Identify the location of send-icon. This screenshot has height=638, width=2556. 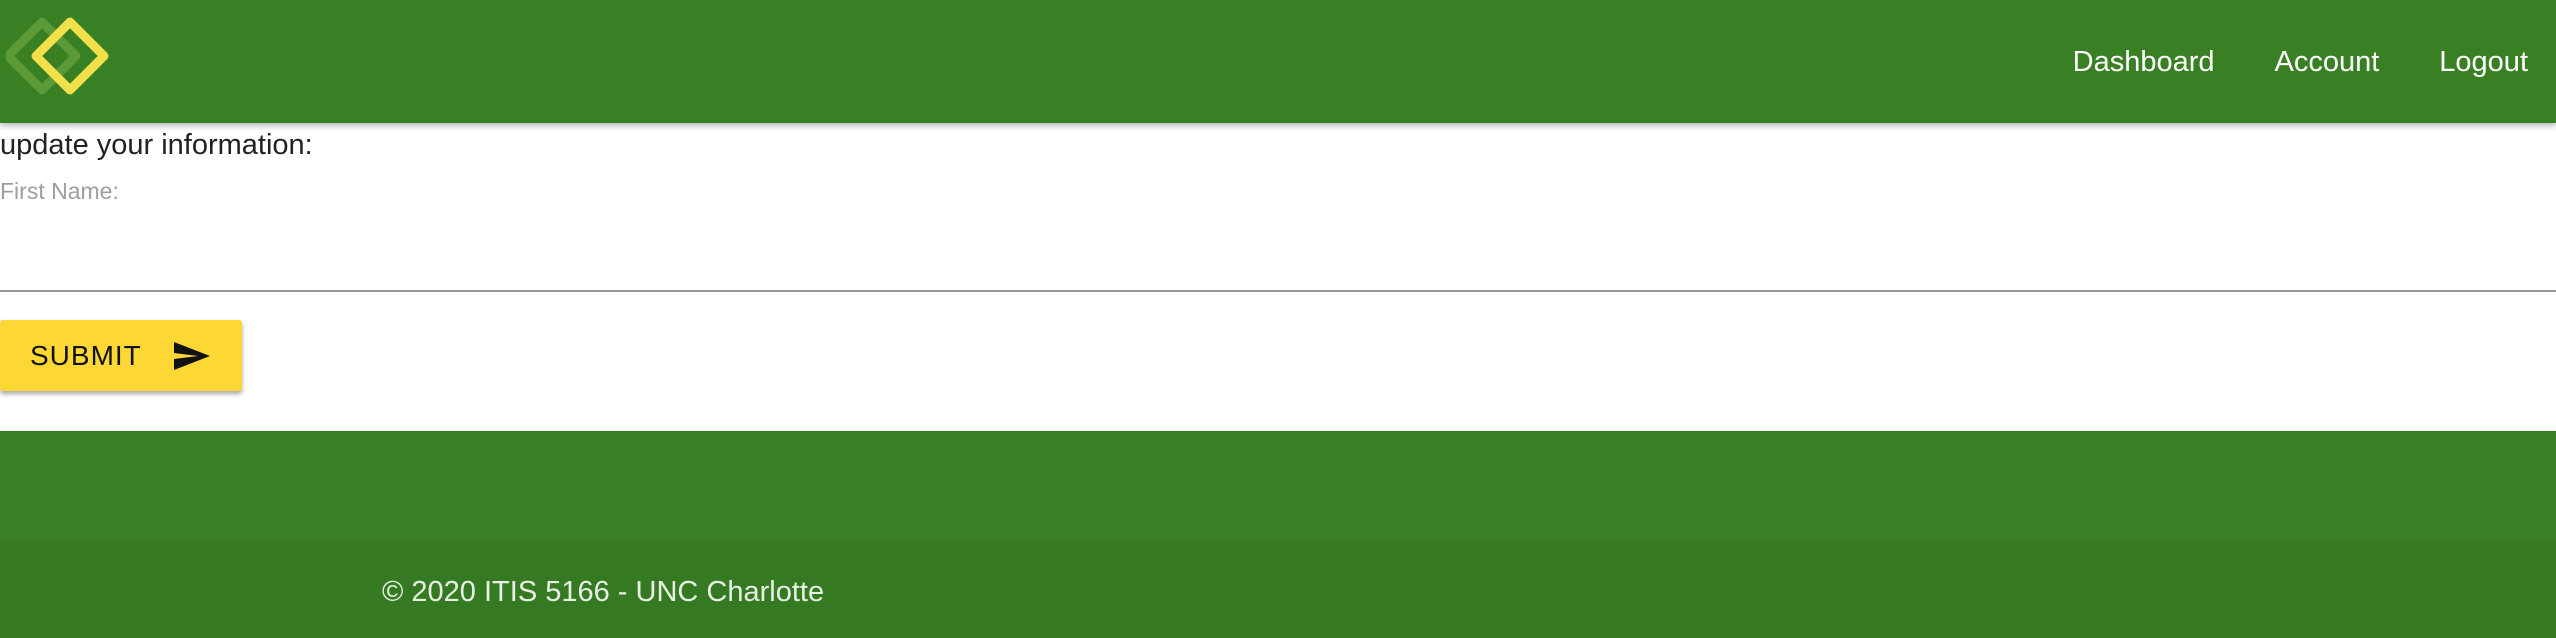
(191, 355).